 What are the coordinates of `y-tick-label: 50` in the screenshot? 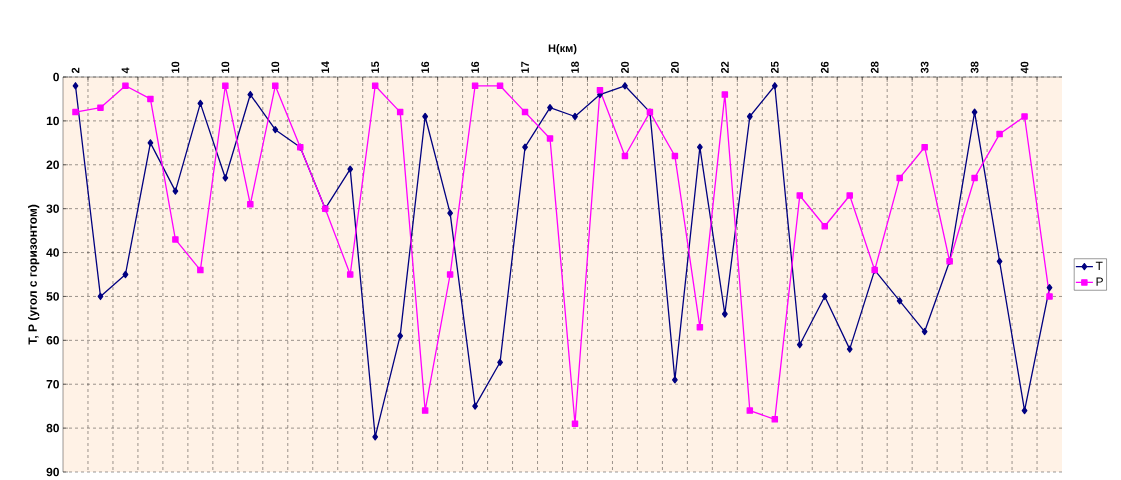 It's located at (52, 296).